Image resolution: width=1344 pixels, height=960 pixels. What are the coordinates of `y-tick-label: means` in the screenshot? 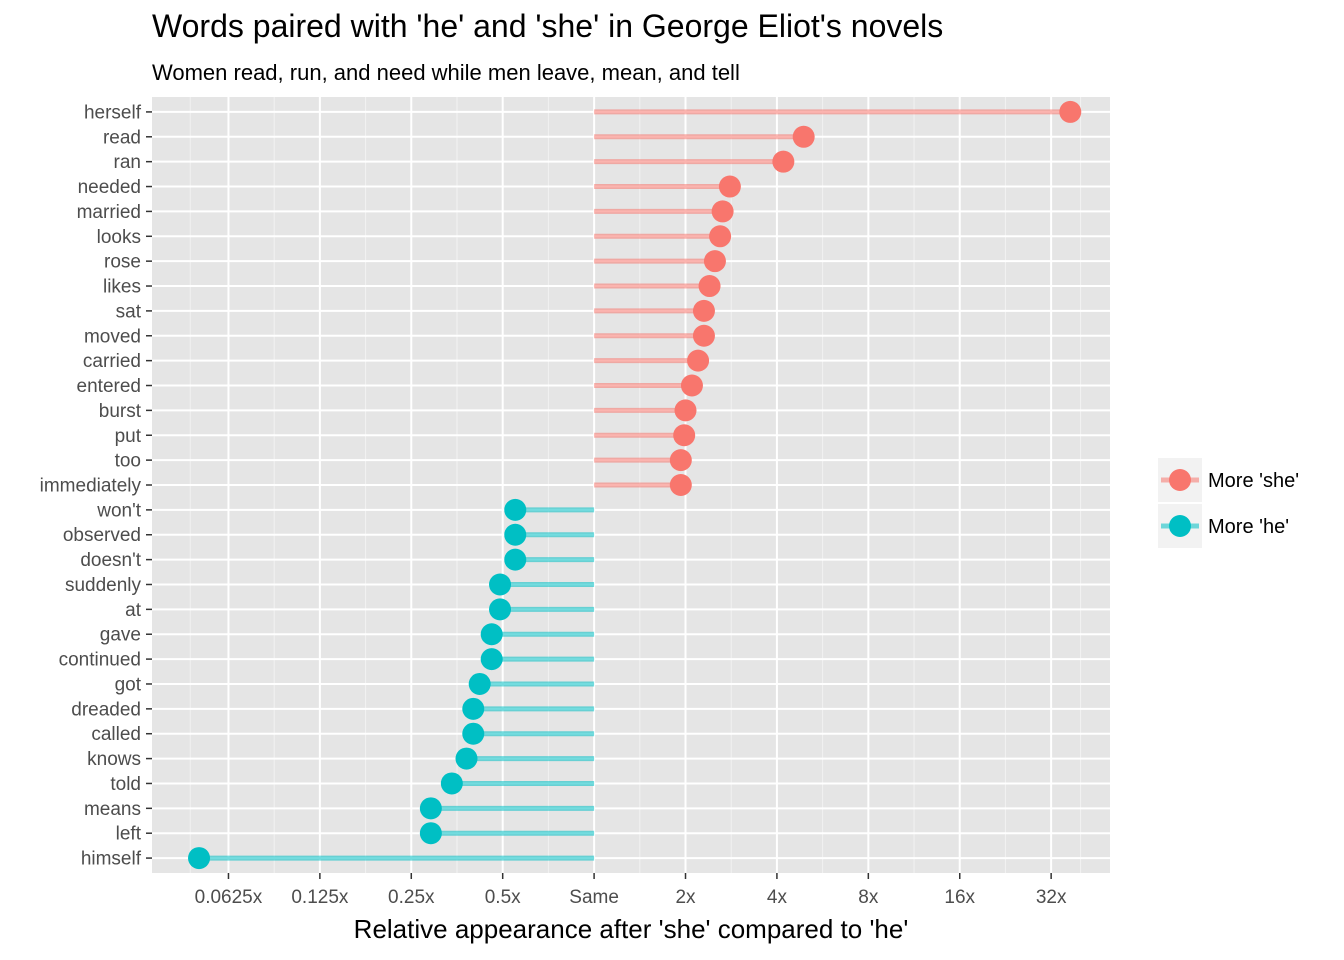 It's located at (112, 809).